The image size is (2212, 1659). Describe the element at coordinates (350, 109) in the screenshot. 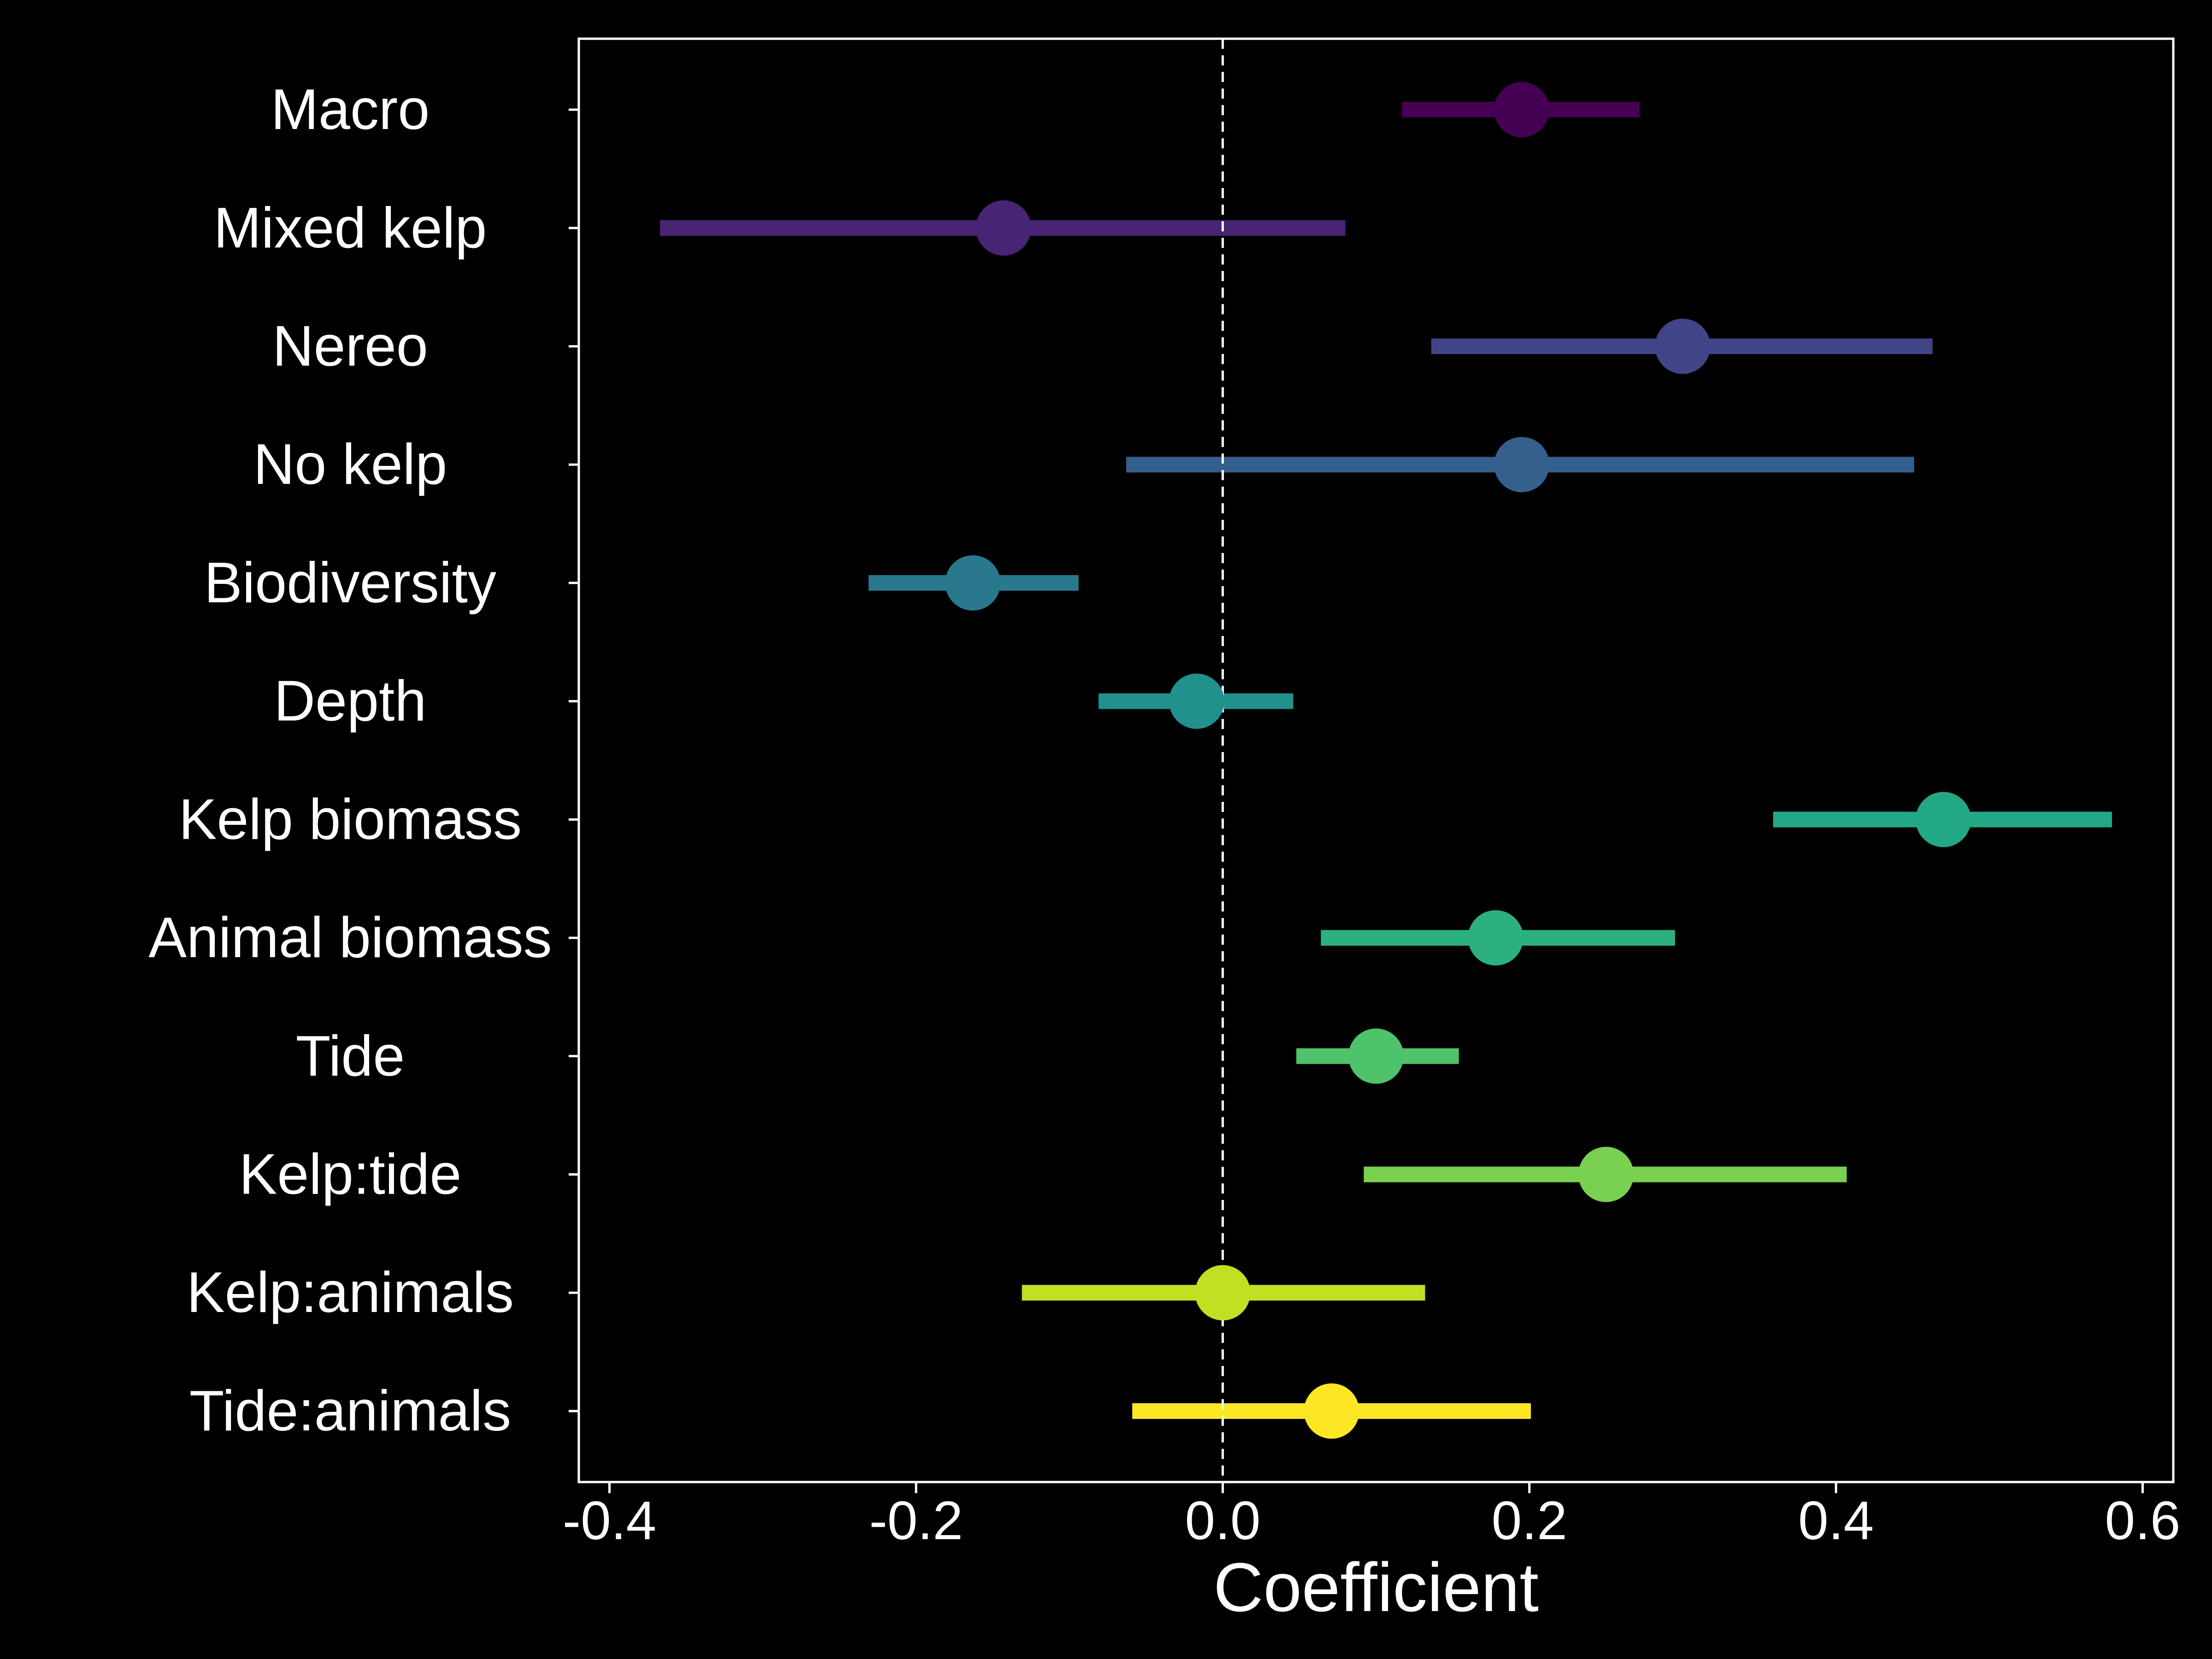

I see `category-label-macro: Macro` at that location.